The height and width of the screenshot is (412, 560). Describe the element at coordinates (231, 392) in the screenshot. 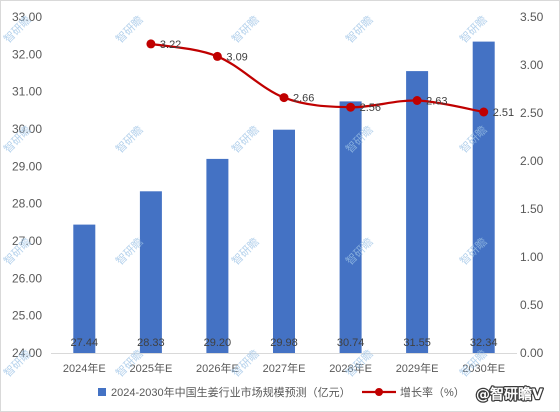

I see `legend-label-market-size: 2024-2030年中国生姜行业市场规模预测（亿元）` at that location.